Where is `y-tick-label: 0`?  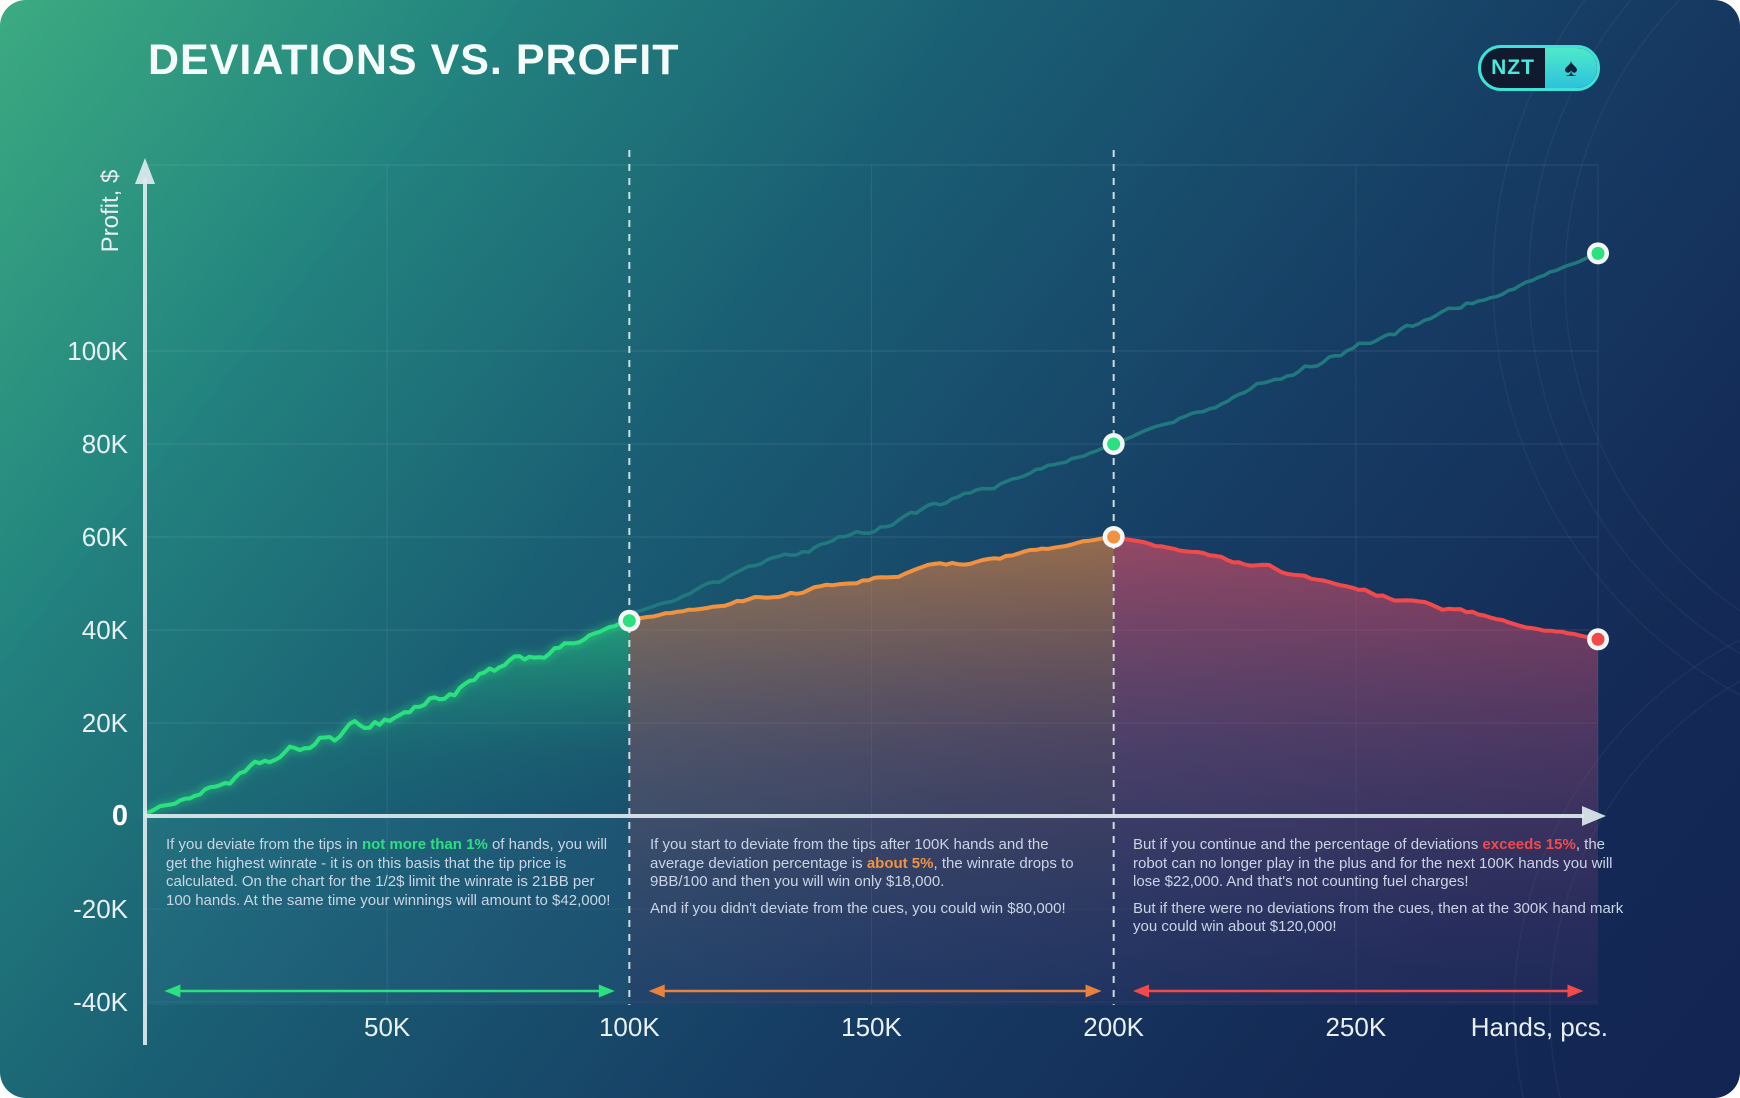
y-tick-label: 0 is located at coordinates (119, 816).